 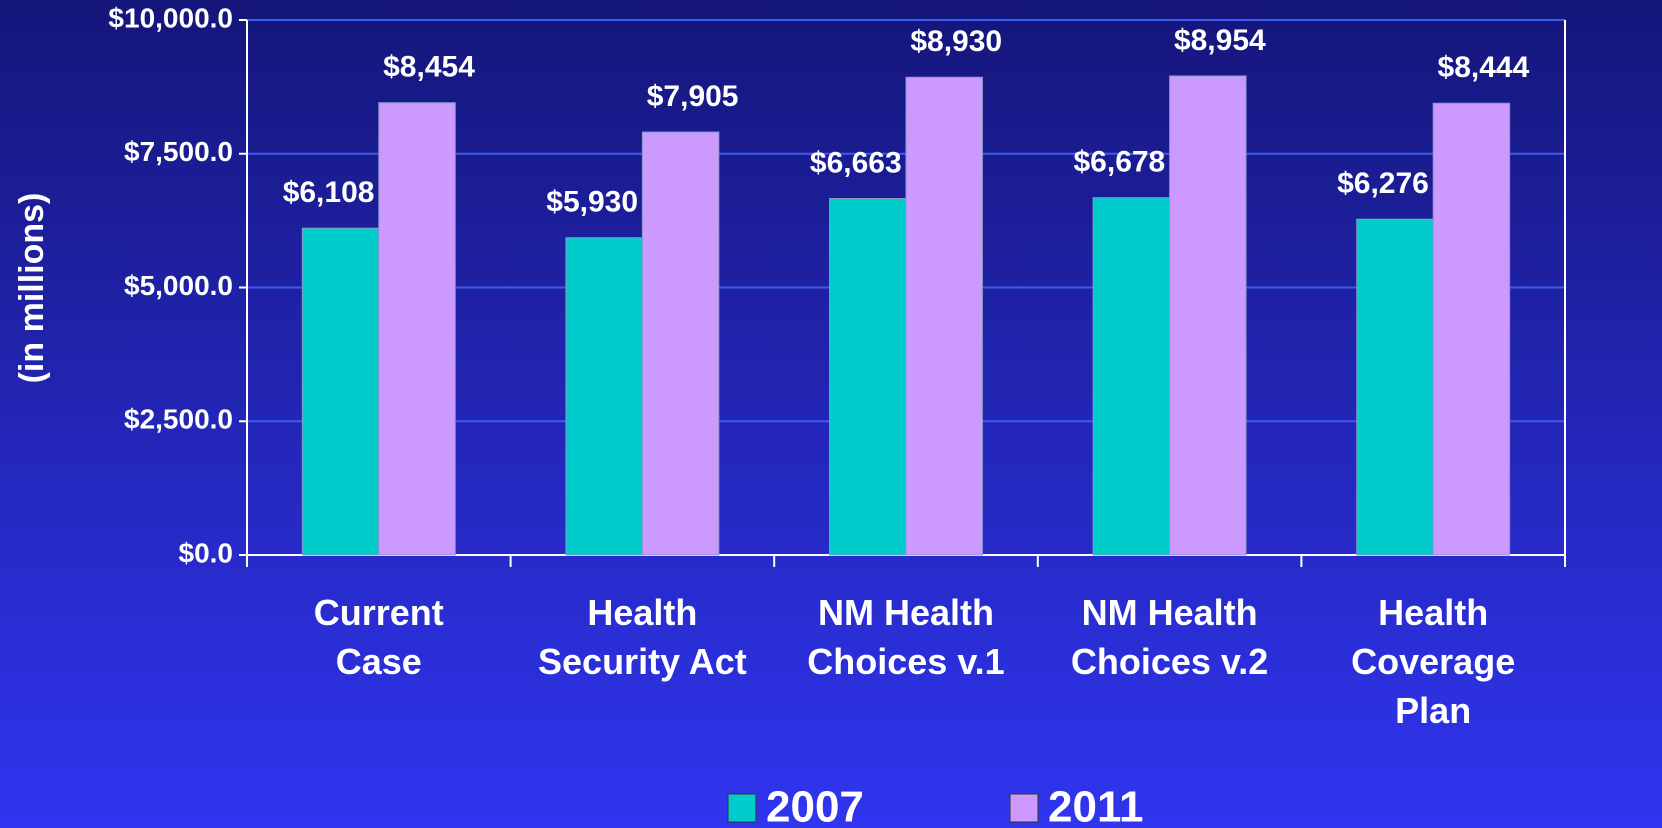 What do you see at coordinates (856, 162) in the screenshot?
I see `data-label: $6,663` at bounding box center [856, 162].